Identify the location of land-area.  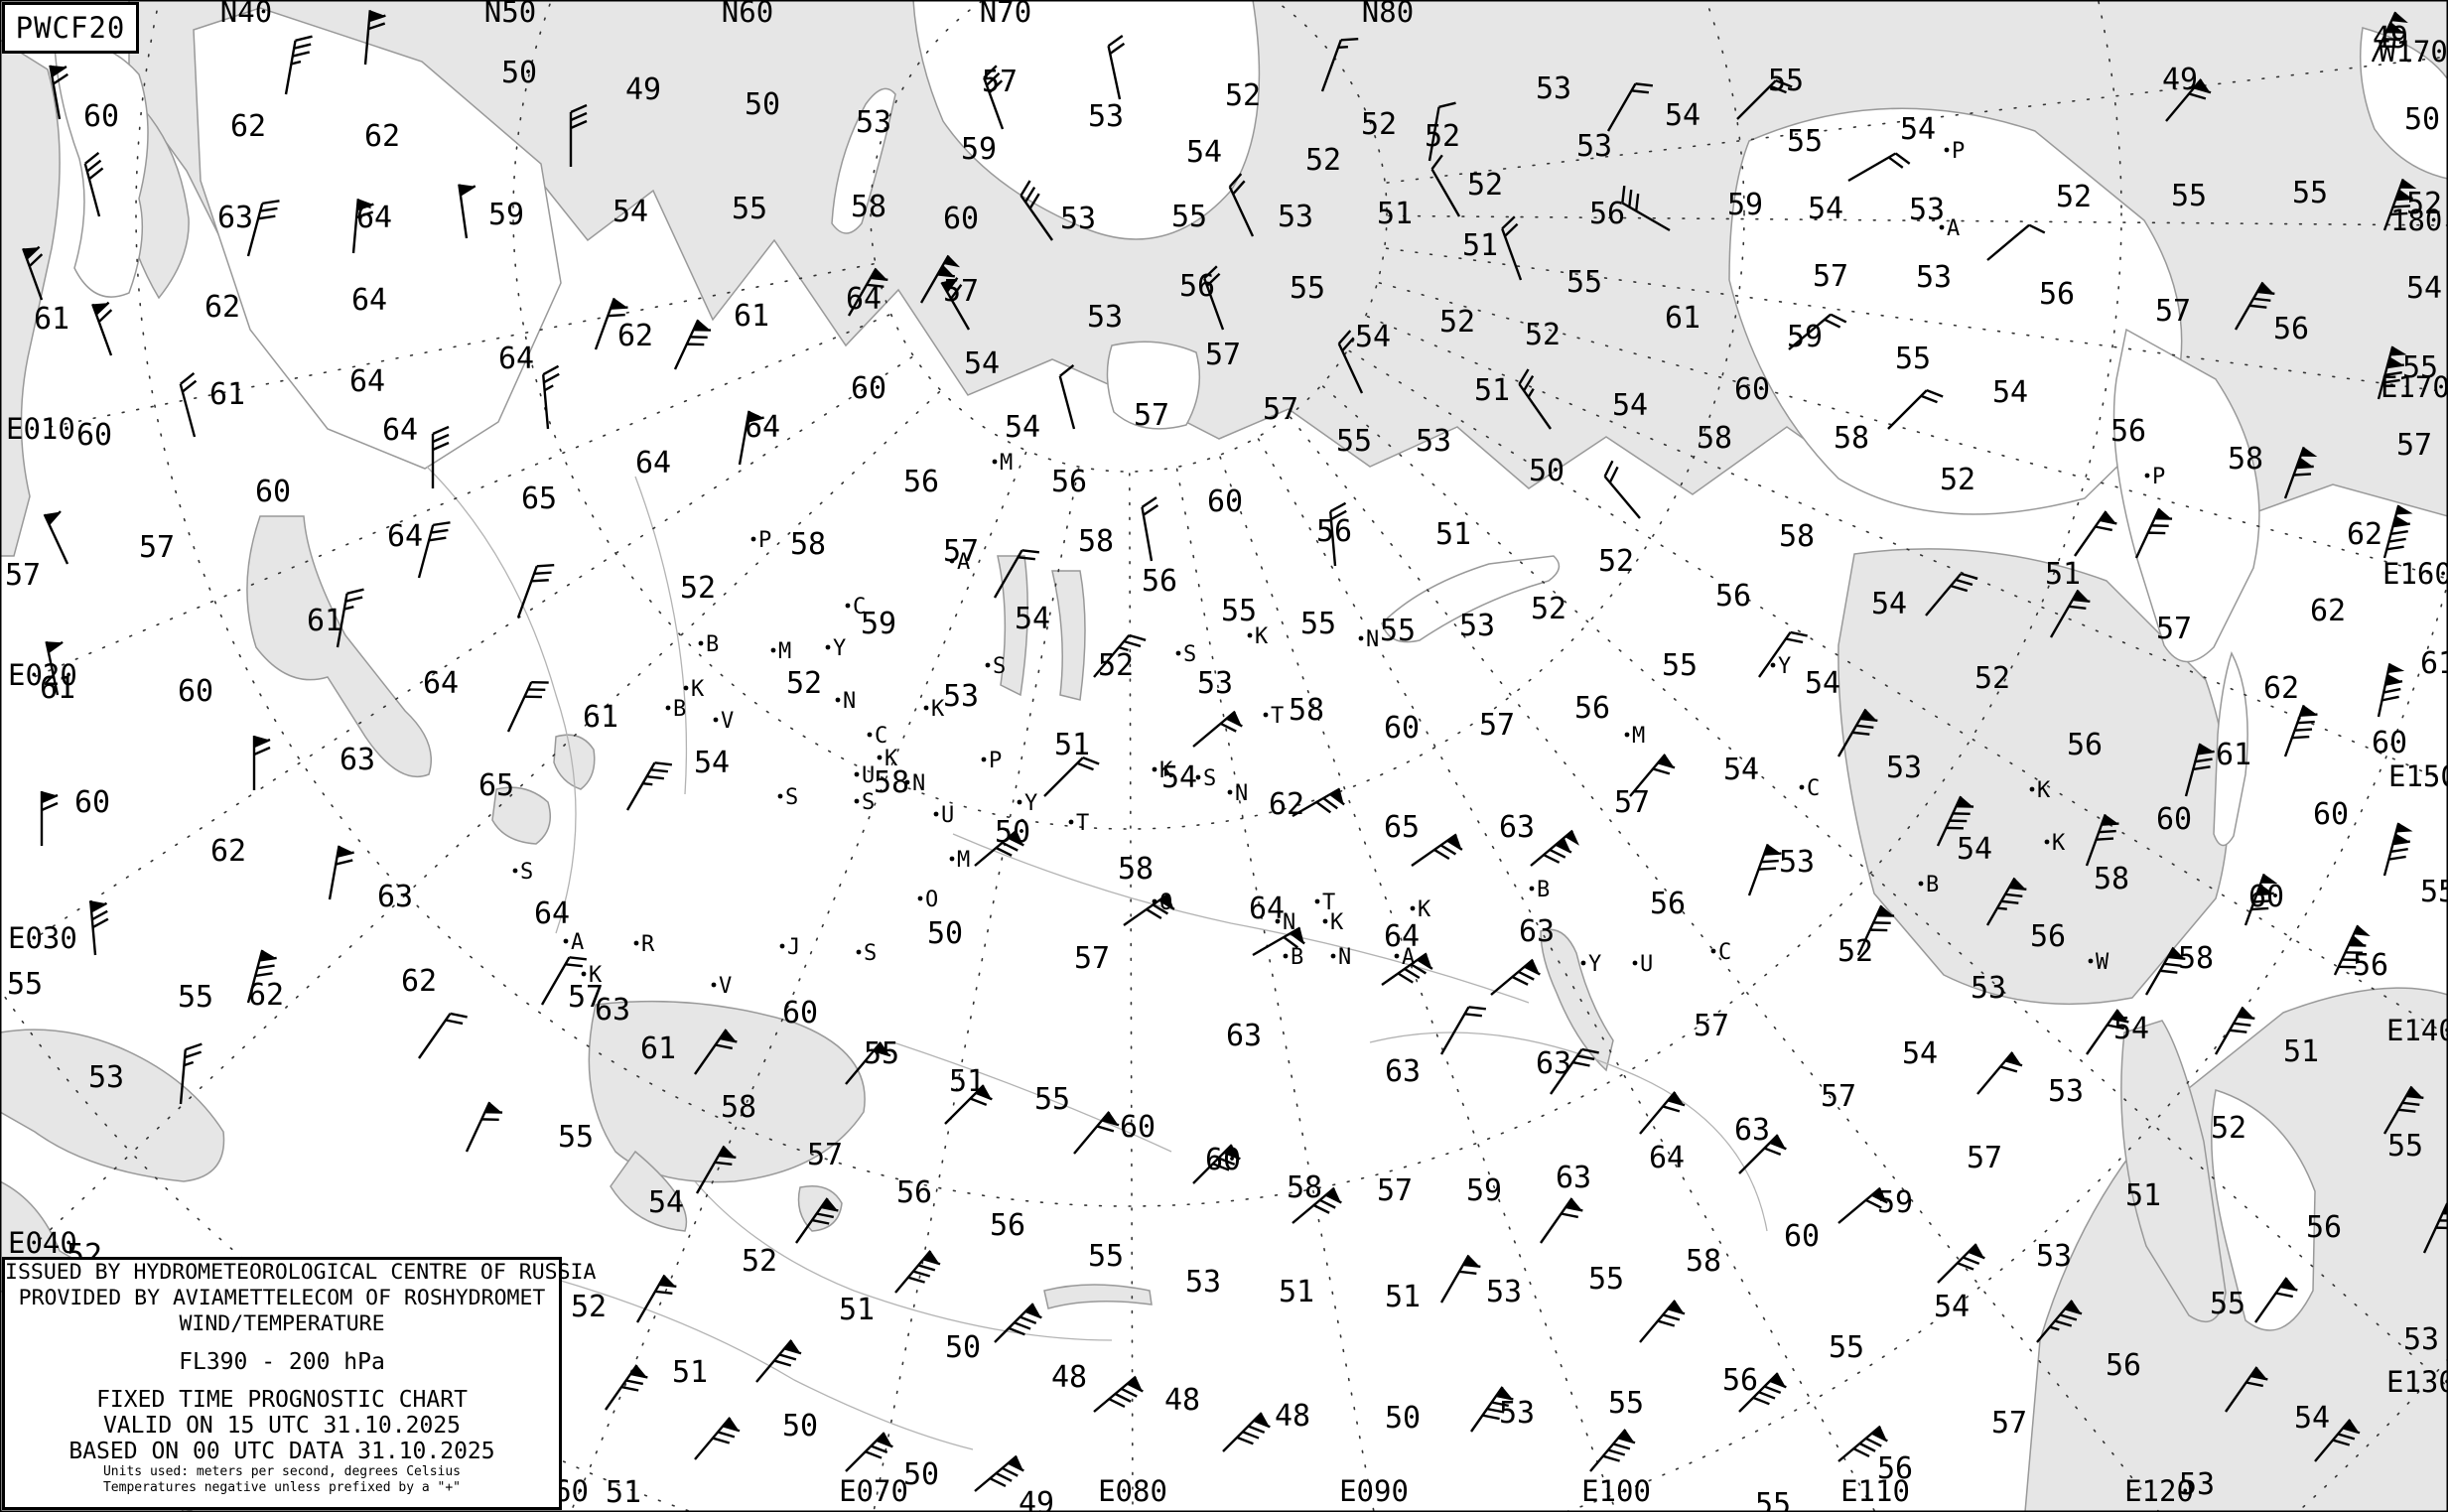
(1955, 311).